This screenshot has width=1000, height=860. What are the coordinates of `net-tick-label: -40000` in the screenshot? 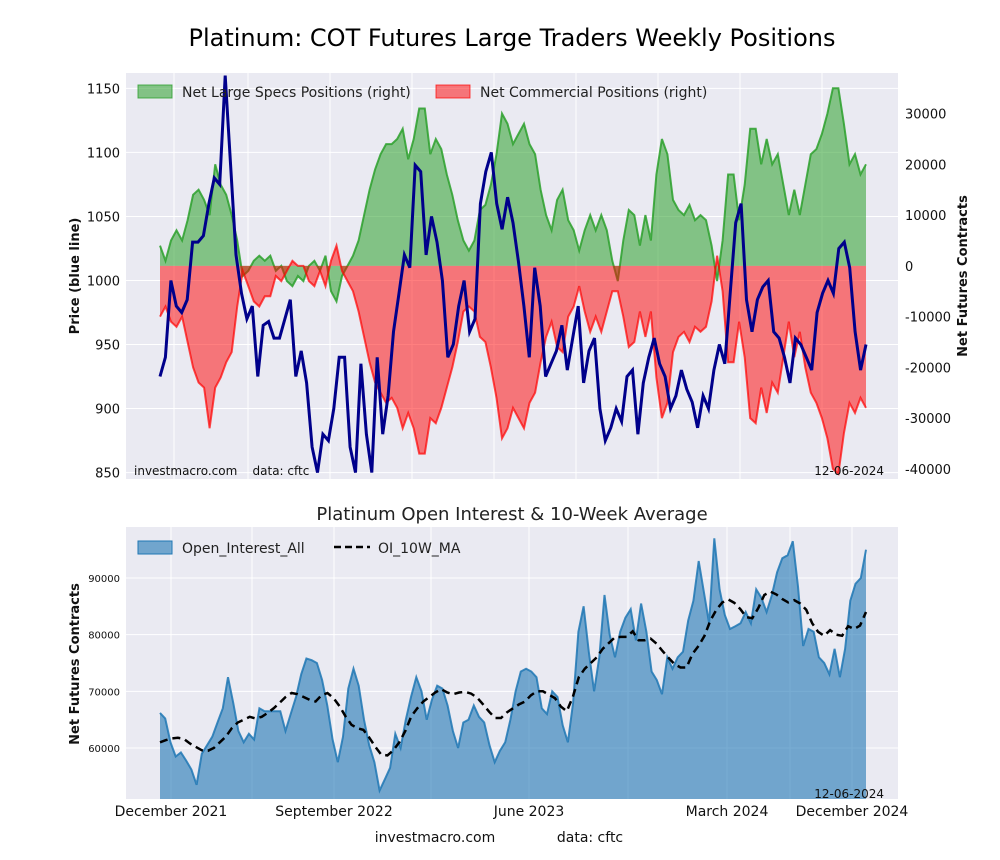 It's located at (928, 470).